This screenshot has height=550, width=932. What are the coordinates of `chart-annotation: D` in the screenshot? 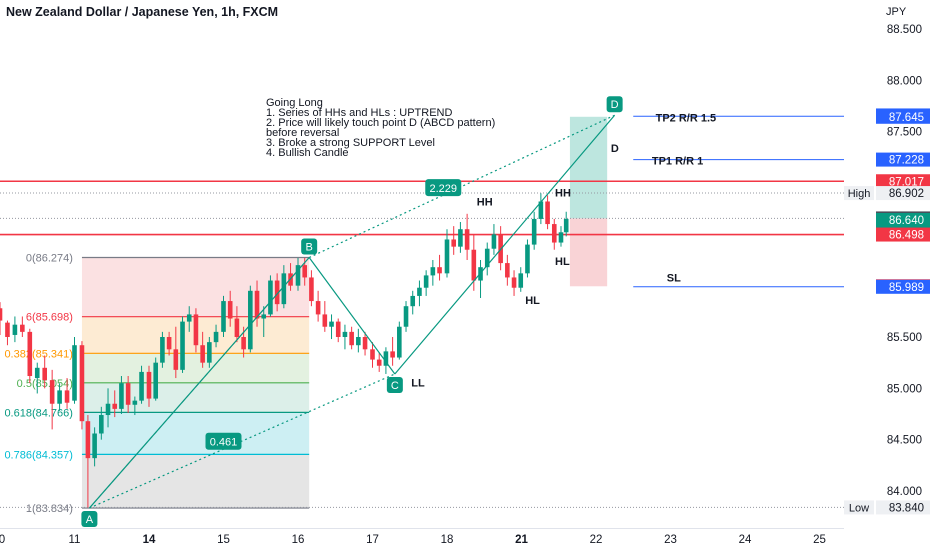 It's located at (615, 149).